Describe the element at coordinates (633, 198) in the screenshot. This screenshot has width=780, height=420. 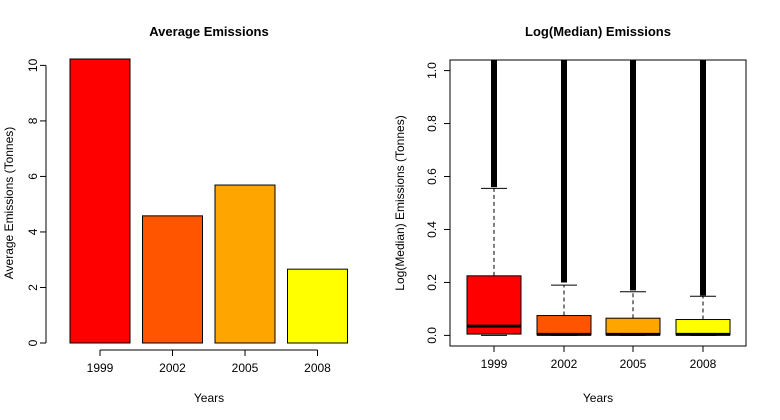
I see `box-2005` at that location.